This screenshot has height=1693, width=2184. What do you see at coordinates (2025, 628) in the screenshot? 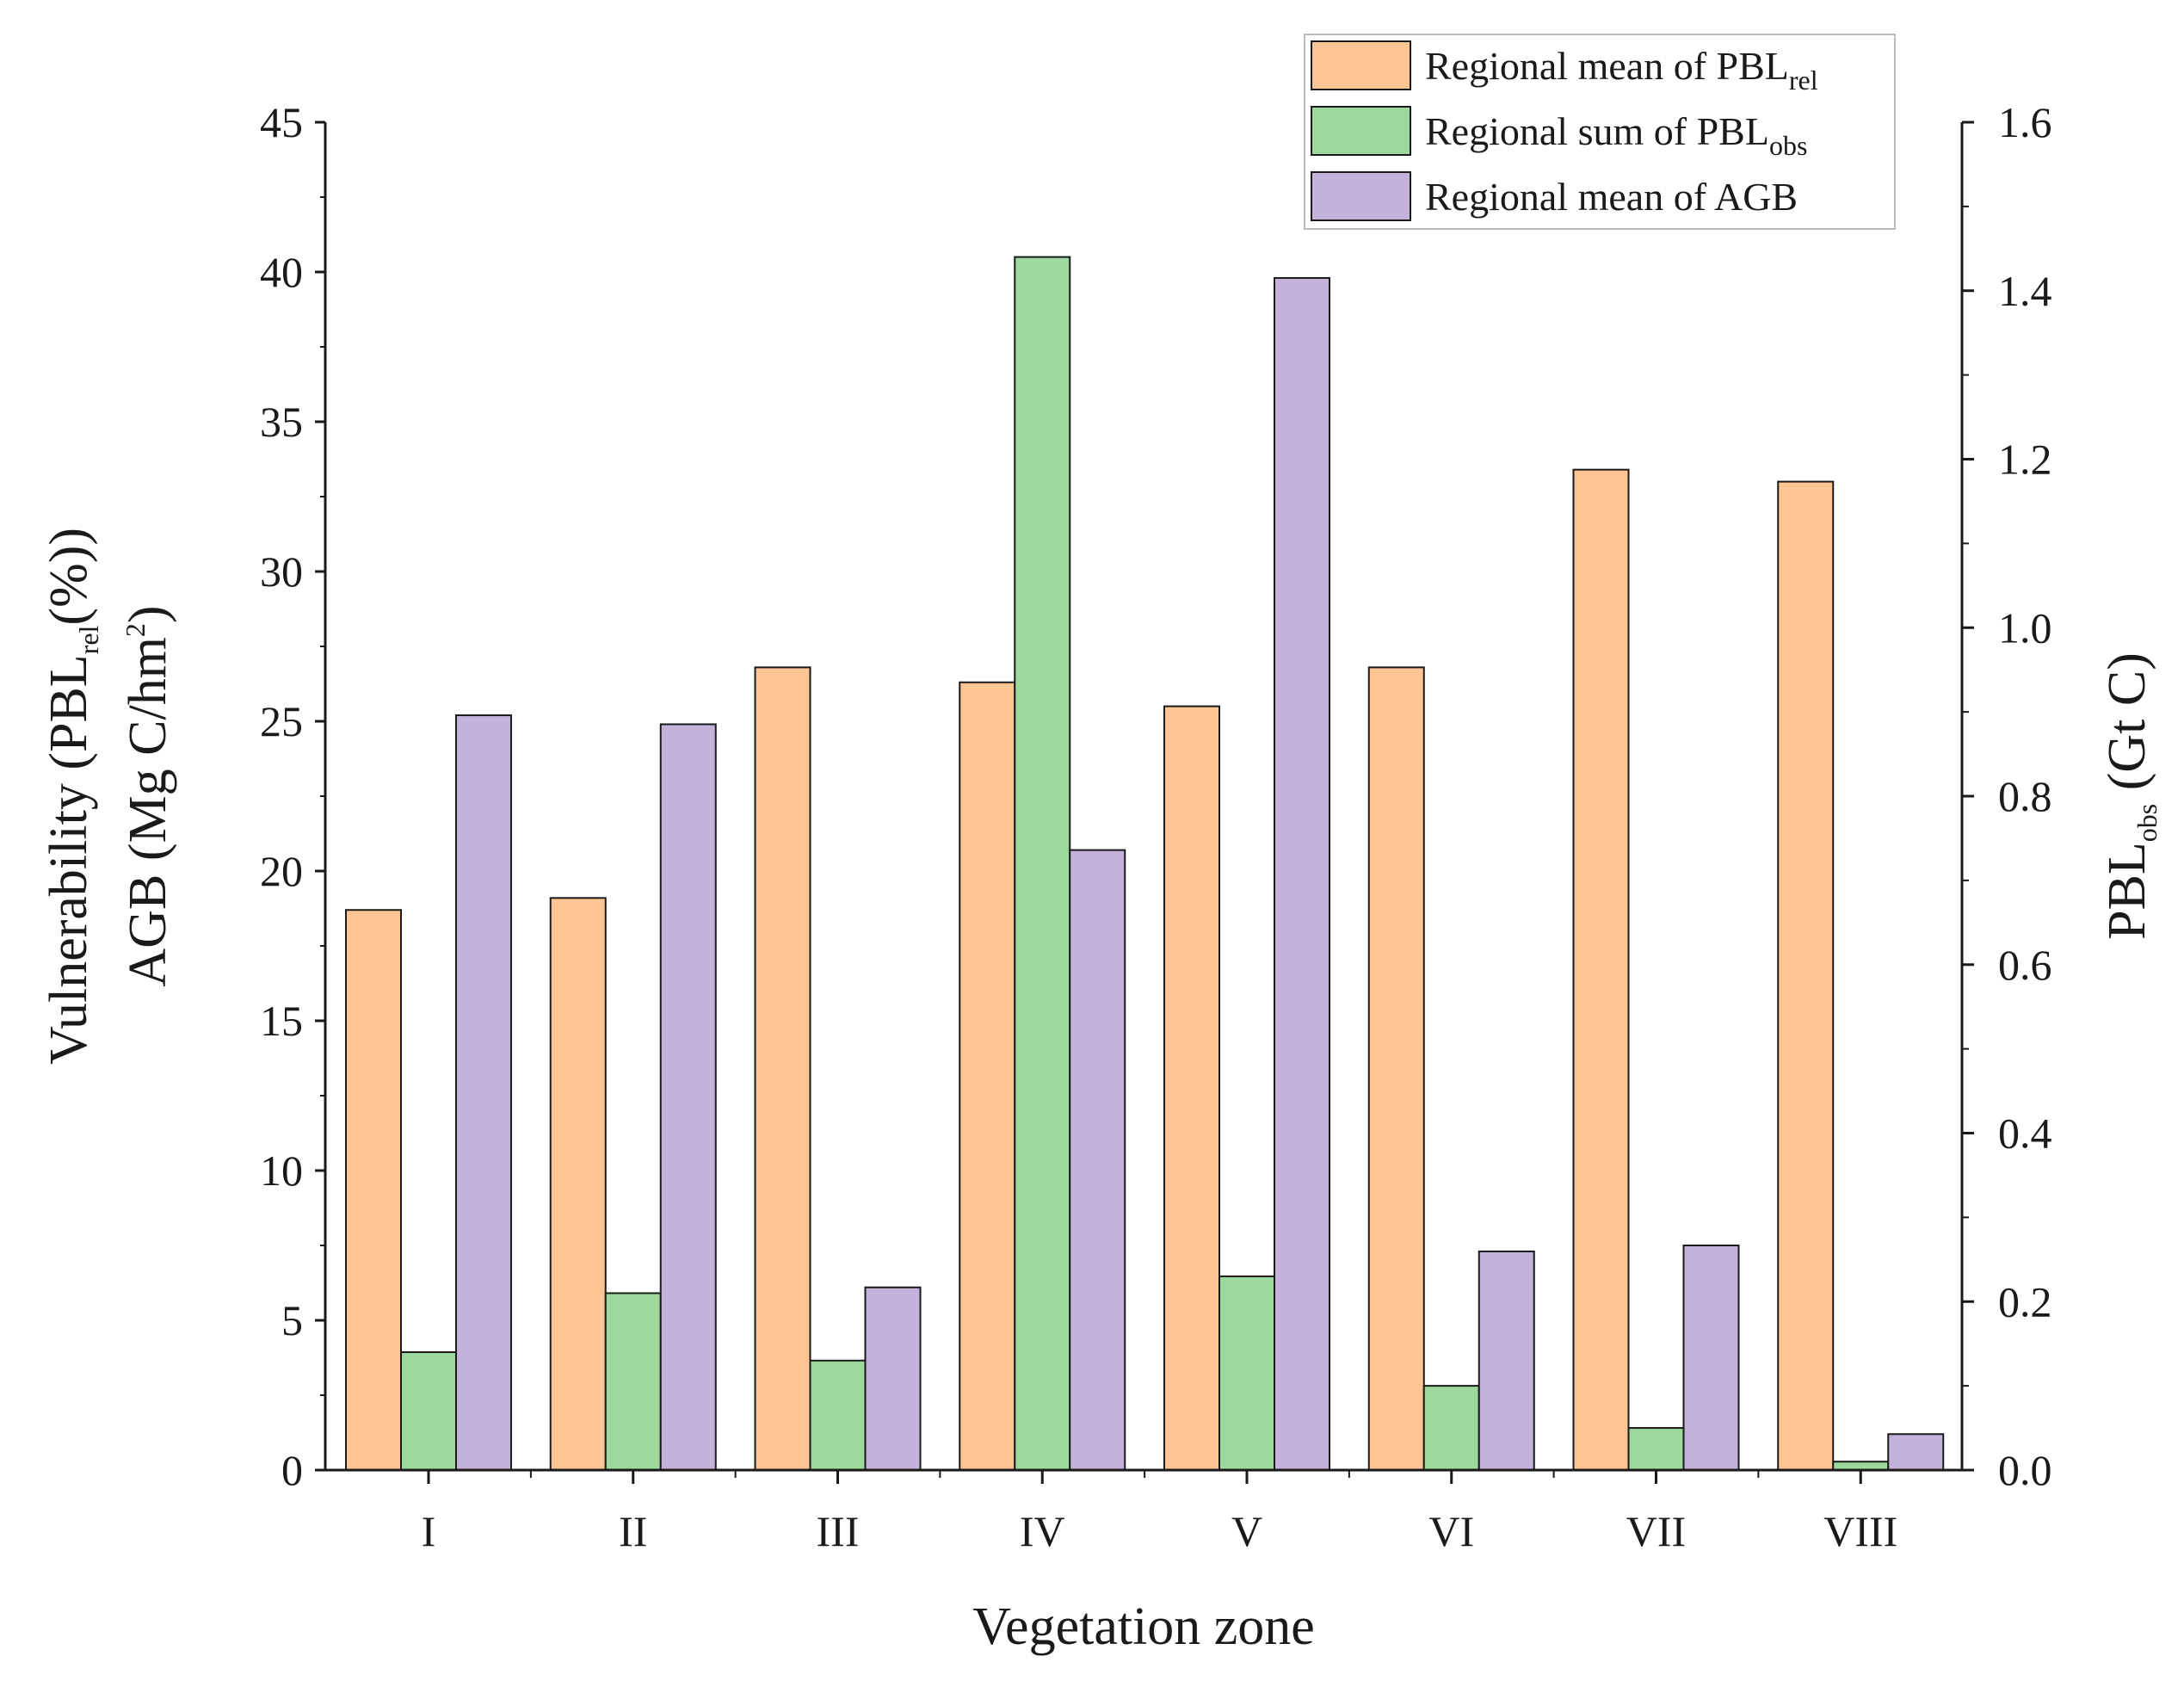
I see `right-tick-label: 1.0` at bounding box center [2025, 628].